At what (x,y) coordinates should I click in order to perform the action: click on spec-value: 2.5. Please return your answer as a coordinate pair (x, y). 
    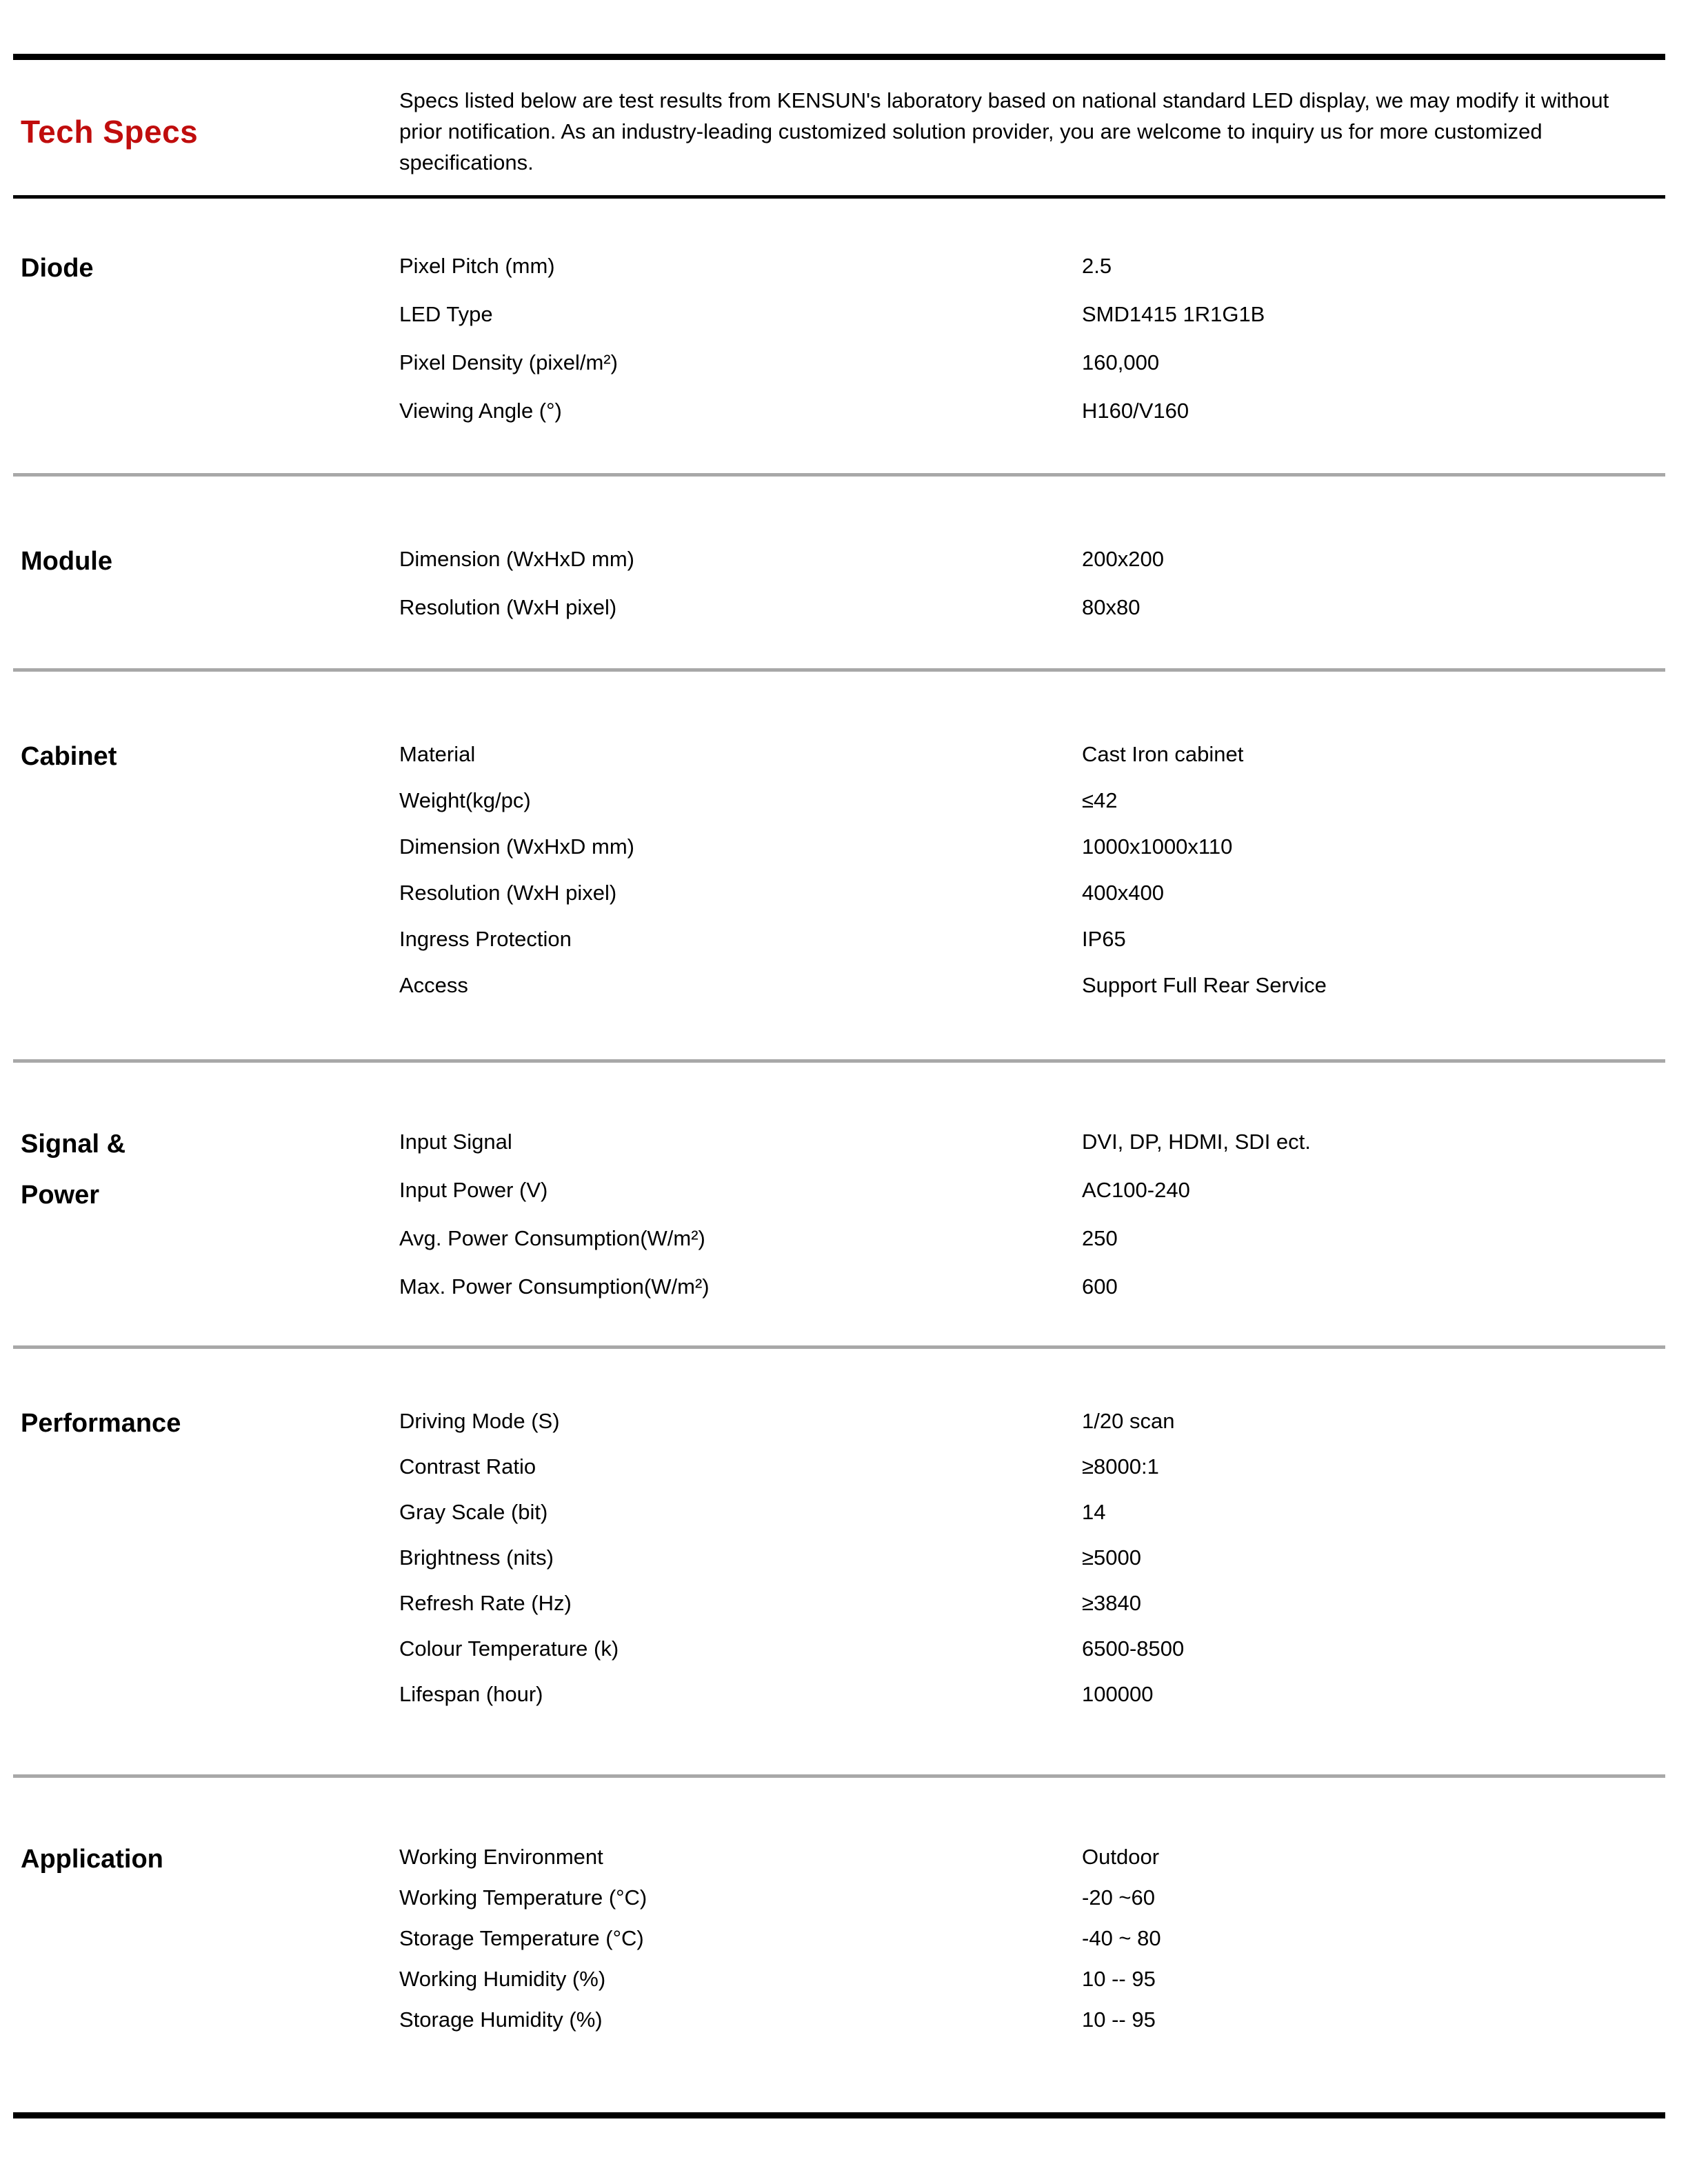
    Looking at the image, I should click on (1097, 266).